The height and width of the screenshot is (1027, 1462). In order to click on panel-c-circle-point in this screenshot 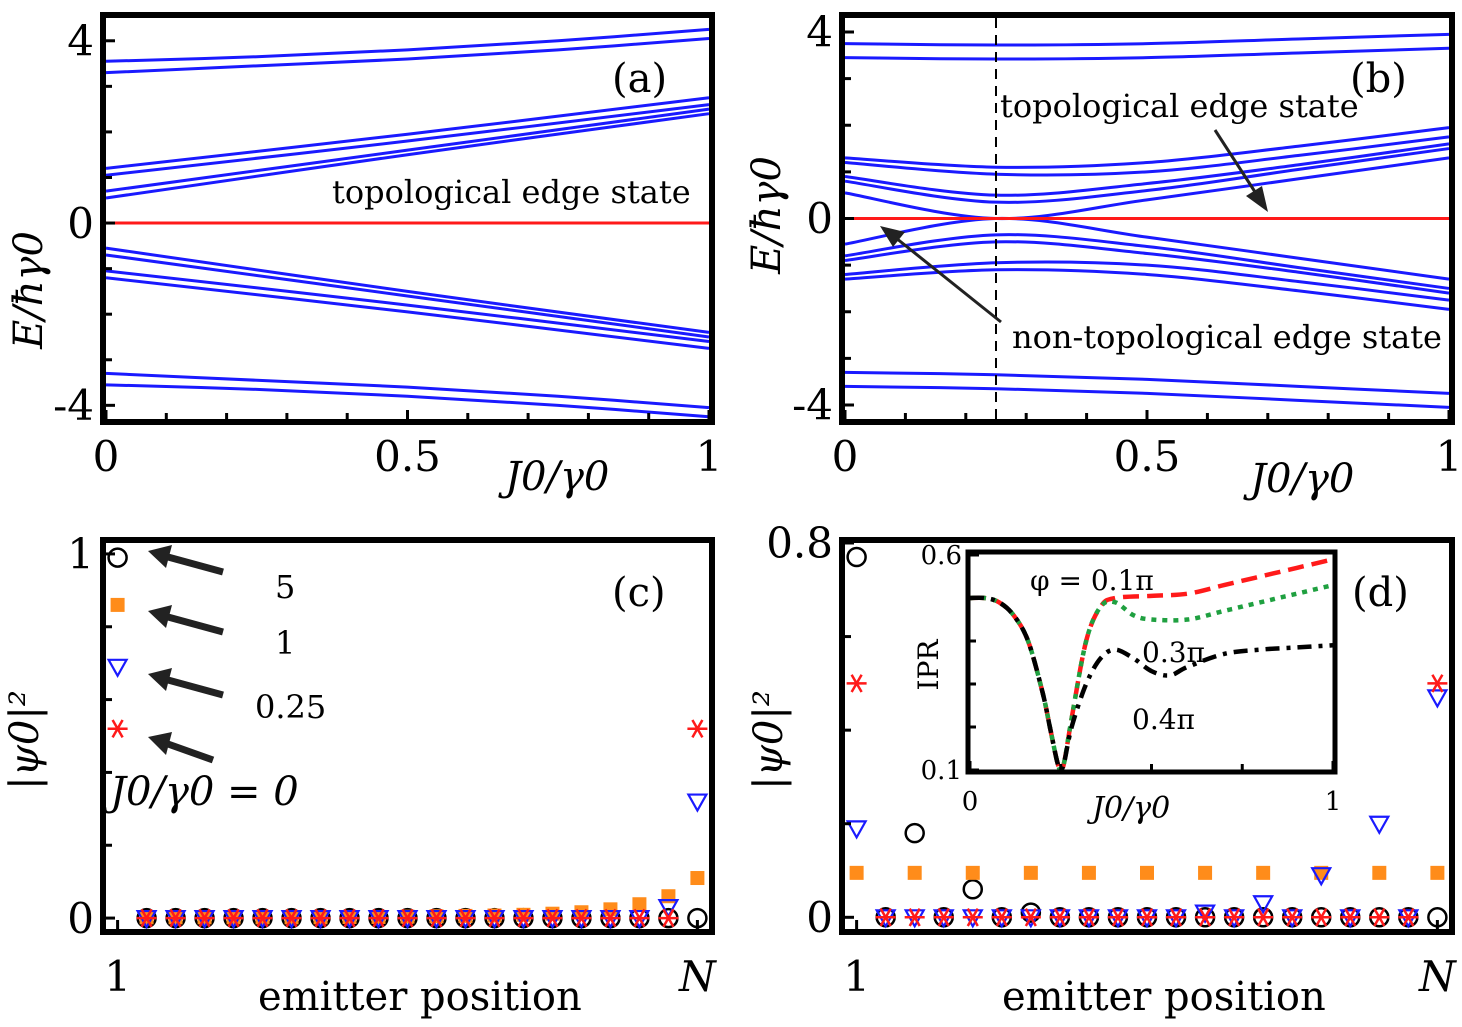, I will do `click(117, 557)`.